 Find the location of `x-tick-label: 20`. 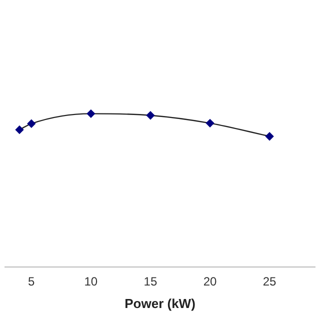

x-tick-label: 20 is located at coordinates (210, 281).